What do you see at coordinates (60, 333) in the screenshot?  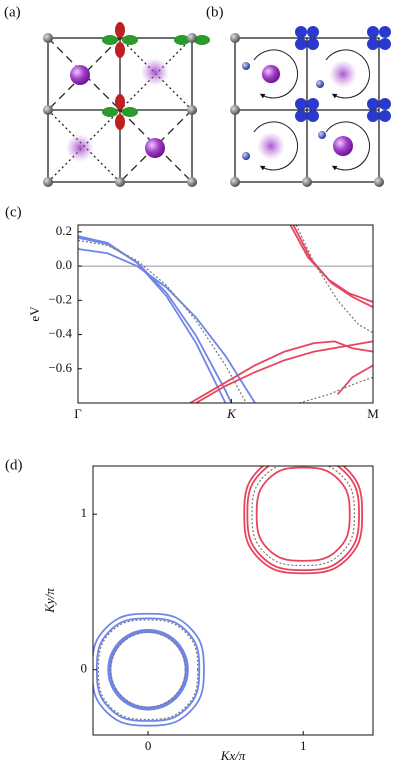 I see `y-tick-label: −0.4` at bounding box center [60, 333].